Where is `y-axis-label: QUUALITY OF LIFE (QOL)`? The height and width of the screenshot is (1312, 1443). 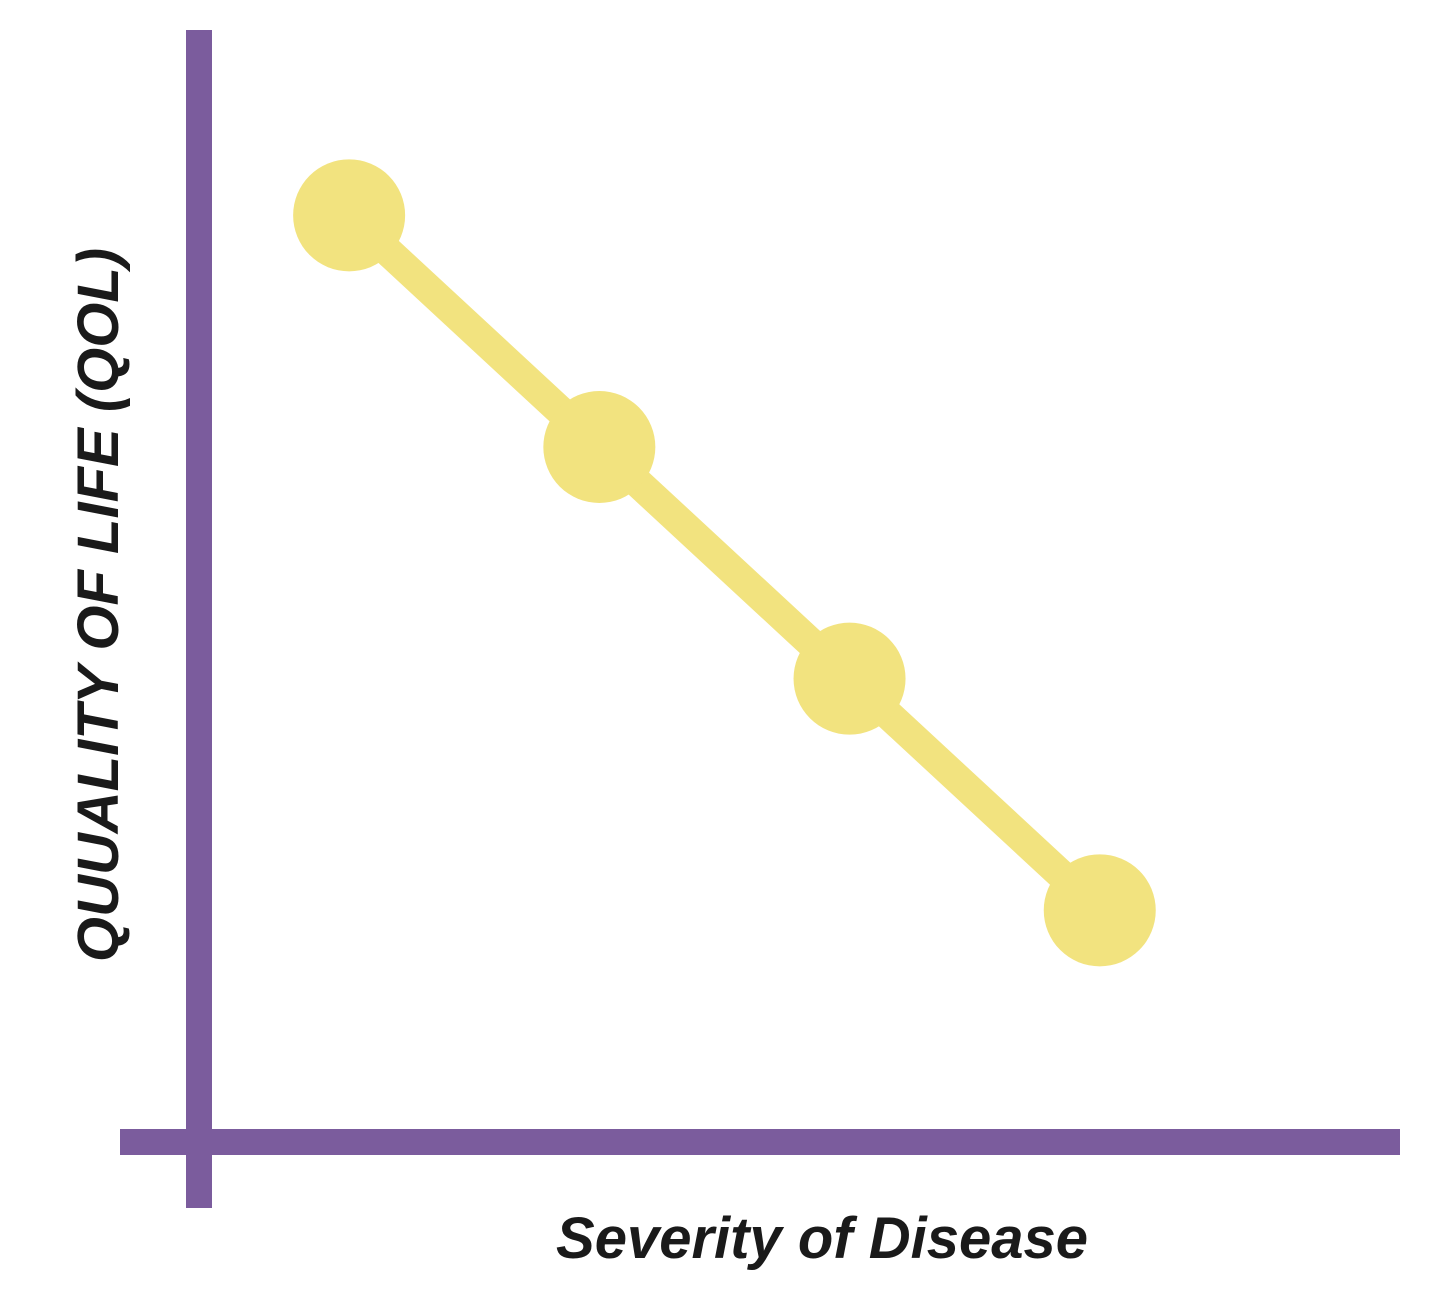 y-axis-label: QUUALITY OF LIFE (QOL) is located at coordinates (98, 605).